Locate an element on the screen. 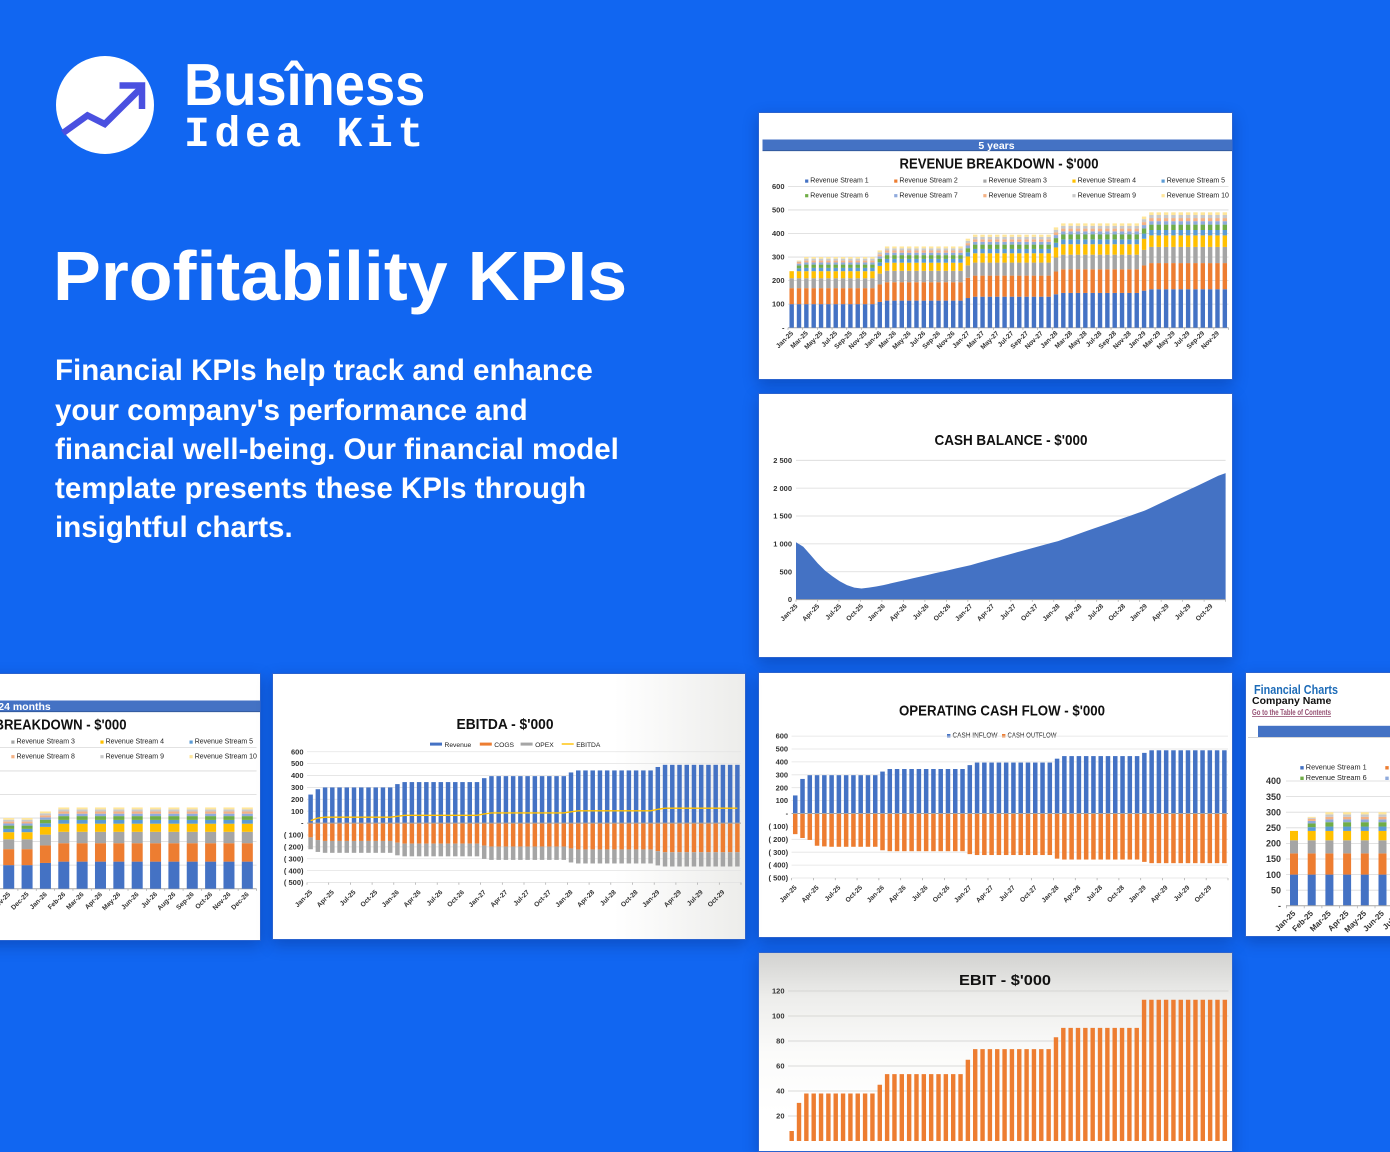 The image size is (1390, 1152). svg-text: 0 is located at coordinates (790, 599).